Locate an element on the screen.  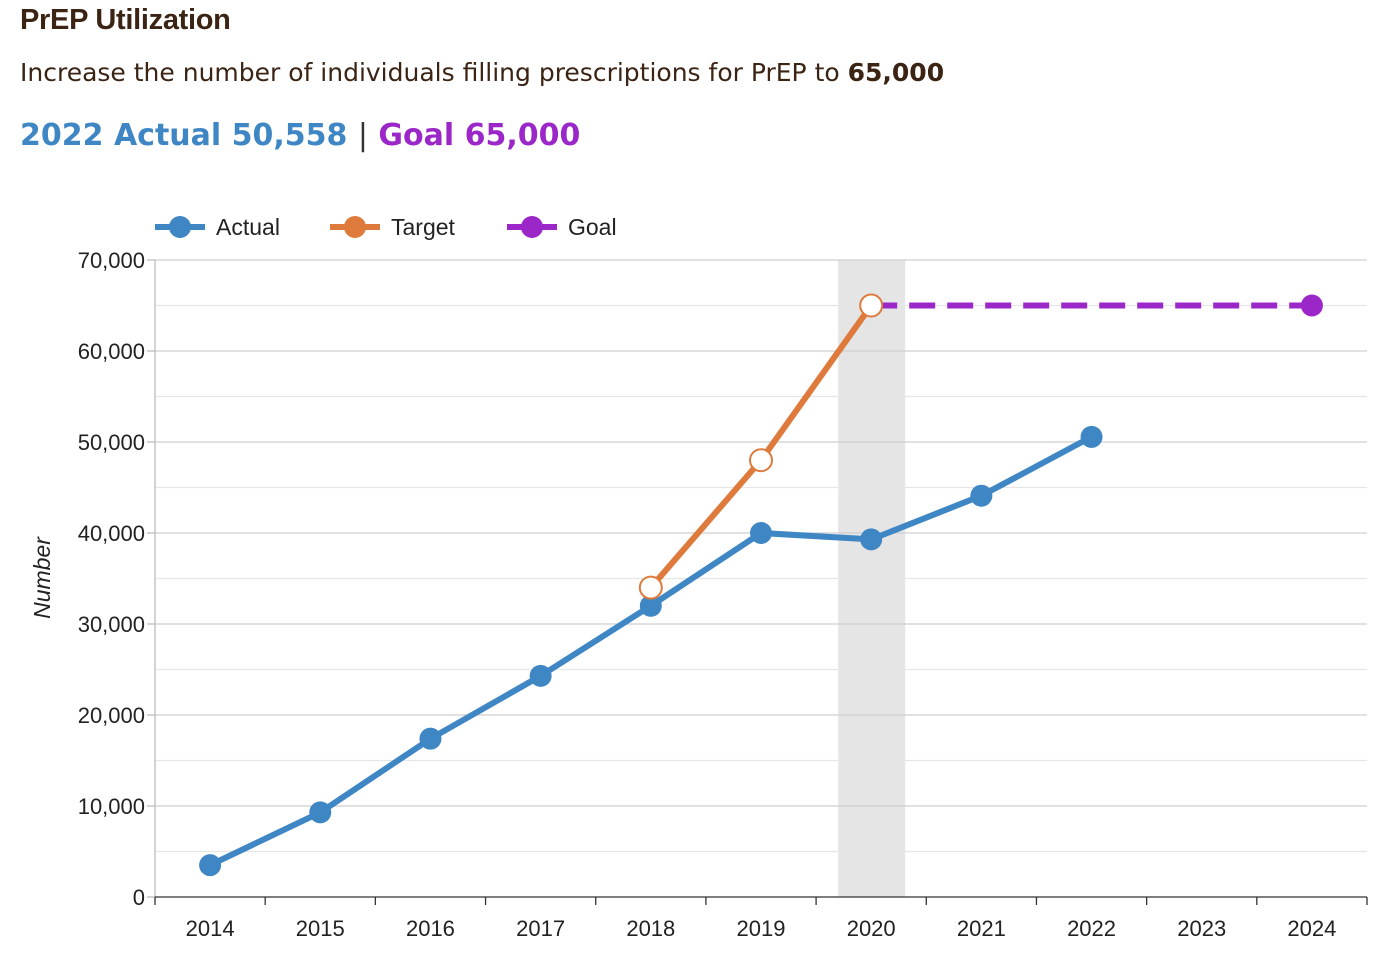
x-tick-label: 2019 is located at coordinates (761, 928).